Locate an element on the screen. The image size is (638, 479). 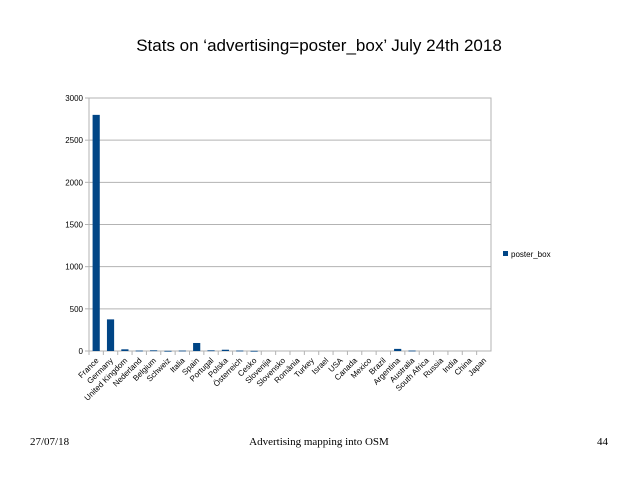
bar-italia is located at coordinates (182, 351).